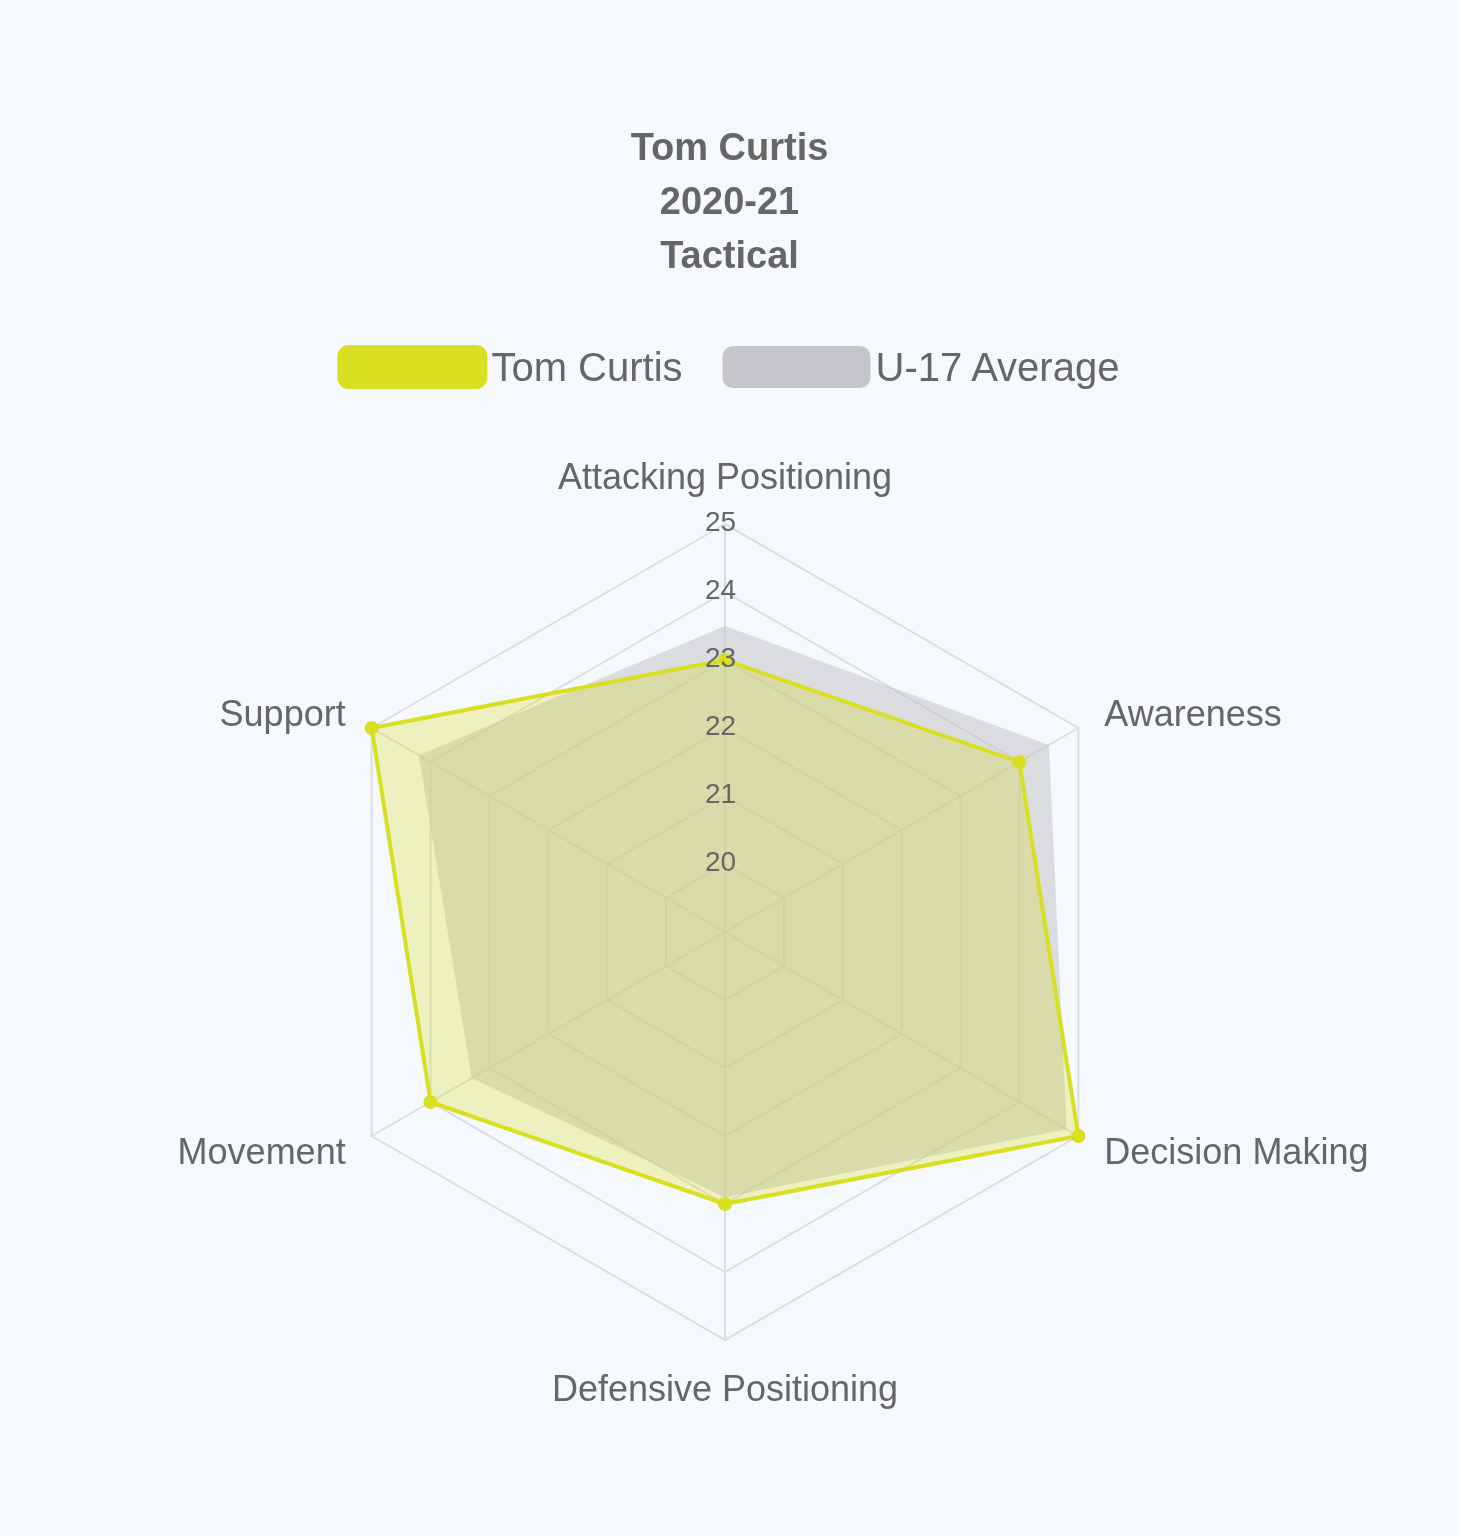 The height and width of the screenshot is (1536, 1459). I want to click on y-tick-label: 25, so click(721, 521).